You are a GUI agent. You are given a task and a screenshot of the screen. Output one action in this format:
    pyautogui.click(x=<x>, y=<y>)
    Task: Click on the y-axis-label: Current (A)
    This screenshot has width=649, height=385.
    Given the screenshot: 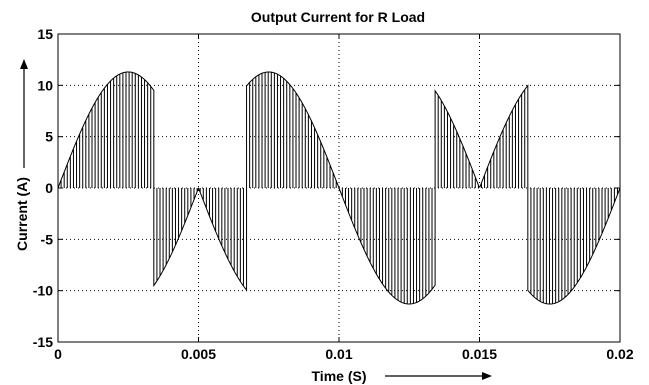 What is the action you would take?
    pyautogui.click(x=22, y=214)
    